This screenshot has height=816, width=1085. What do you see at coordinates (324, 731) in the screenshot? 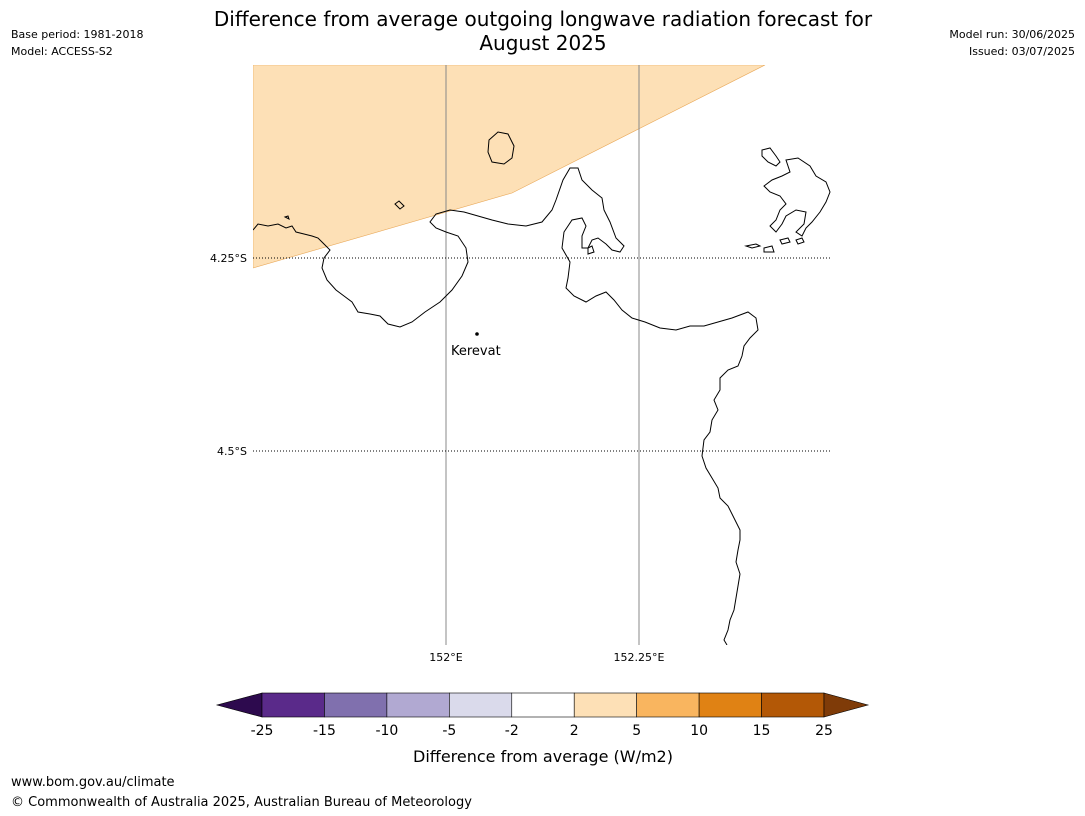
I see `colorbar-tick-label: -15` at bounding box center [324, 731].